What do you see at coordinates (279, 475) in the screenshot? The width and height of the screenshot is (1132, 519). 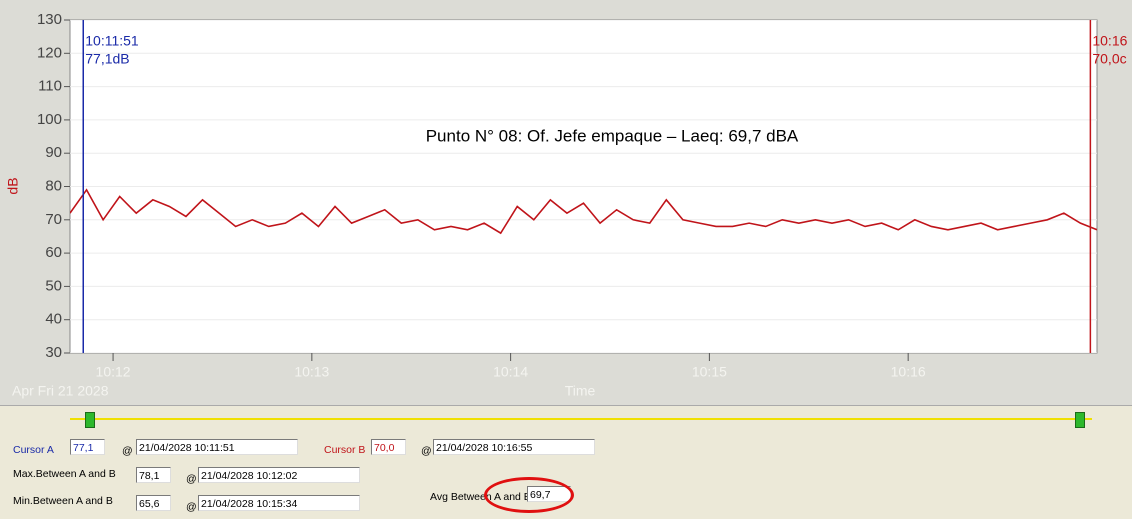 I see `max-time: 21/04/2028 10:12:02` at bounding box center [279, 475].